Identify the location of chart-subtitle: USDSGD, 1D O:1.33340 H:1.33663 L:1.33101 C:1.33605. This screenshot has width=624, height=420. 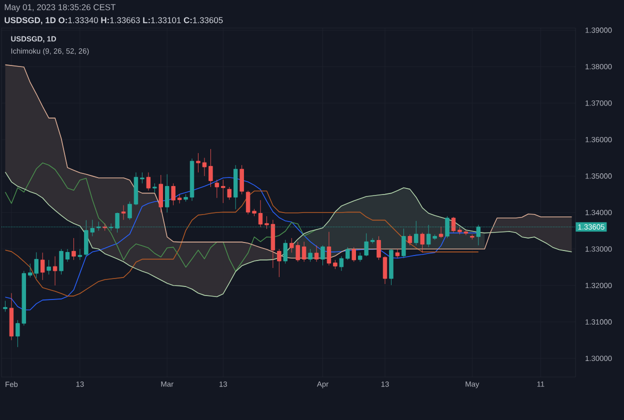
(113, 20).